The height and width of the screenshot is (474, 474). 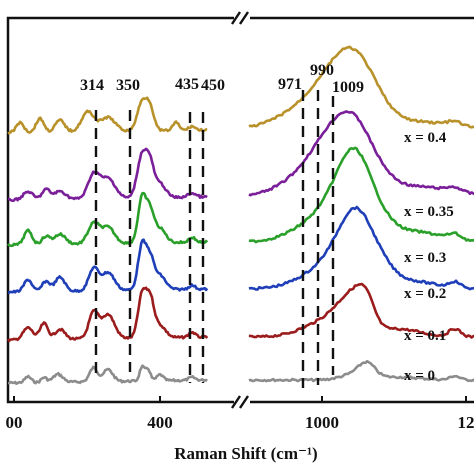 What do you see at coordinates (425, 336) in the screenshot?
I see `series-label: x = 0.1` at bounding box center [425, 336].